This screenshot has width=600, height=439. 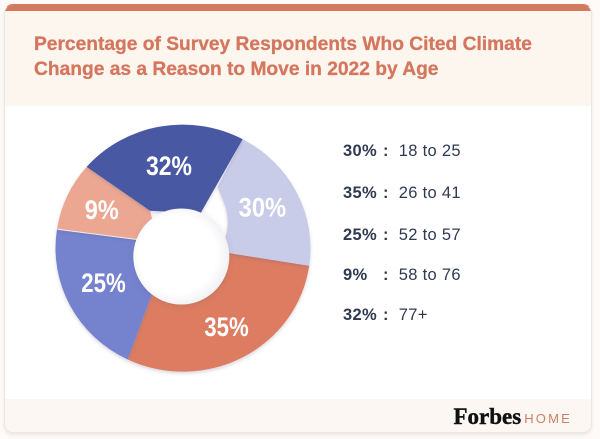 What do you see at coordinates (226, 327) in the screenshot?
I see `svg-text: 35%` at bounding box center [226, 327].